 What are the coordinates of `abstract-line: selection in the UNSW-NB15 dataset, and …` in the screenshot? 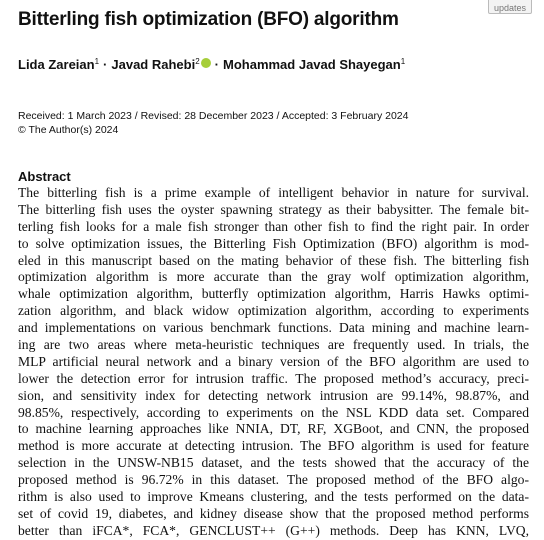 It's located at (273, 463).